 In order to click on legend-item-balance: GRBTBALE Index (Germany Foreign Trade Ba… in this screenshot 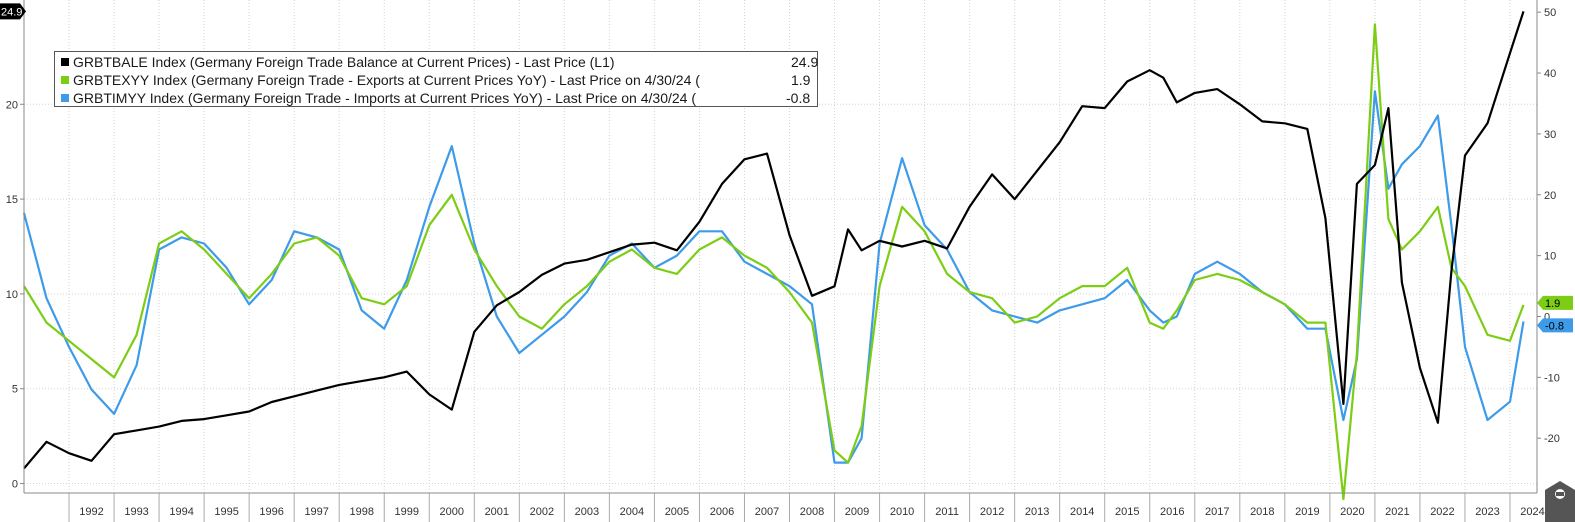, I will do `click(440, 62)`.